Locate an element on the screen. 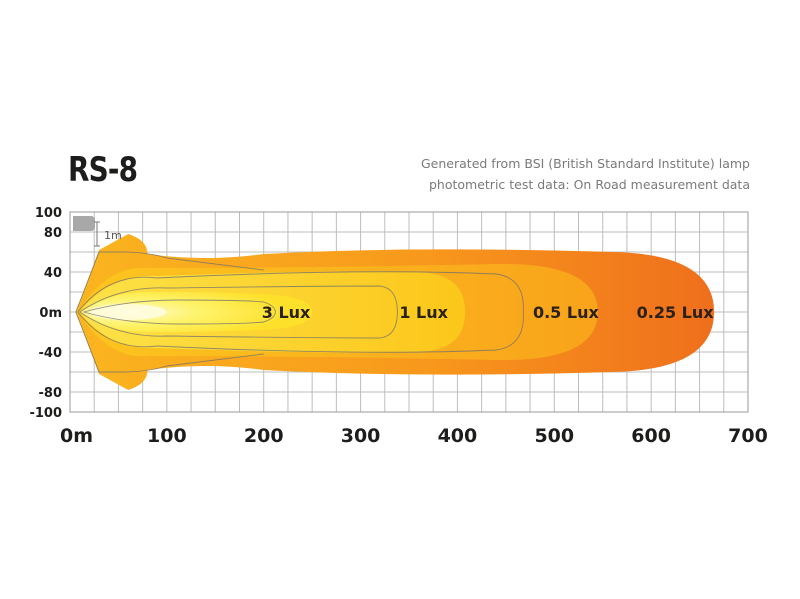  contour-3-lux is located at coordinates (179, 312).